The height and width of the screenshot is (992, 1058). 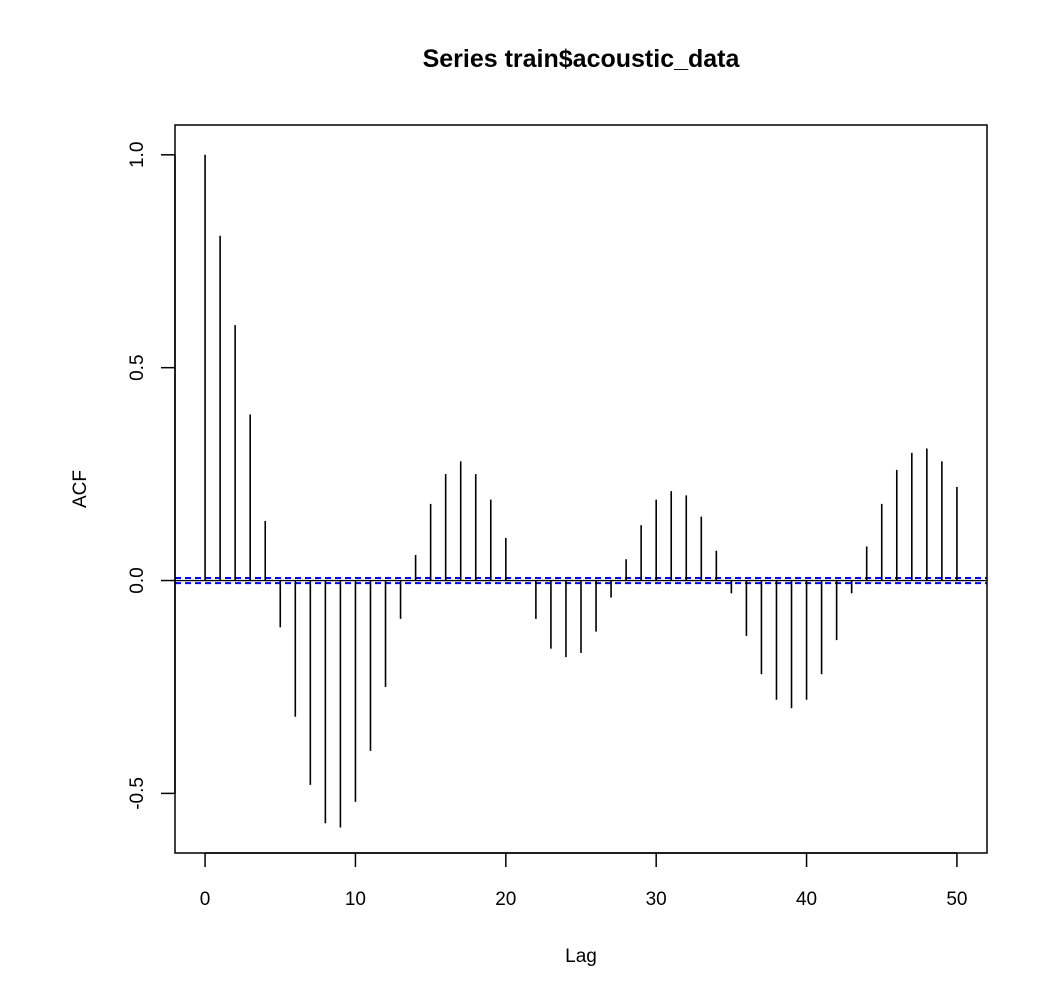 I want to click on x-axis: 0 10 20 30 40 50, so click(x=583, y=881).